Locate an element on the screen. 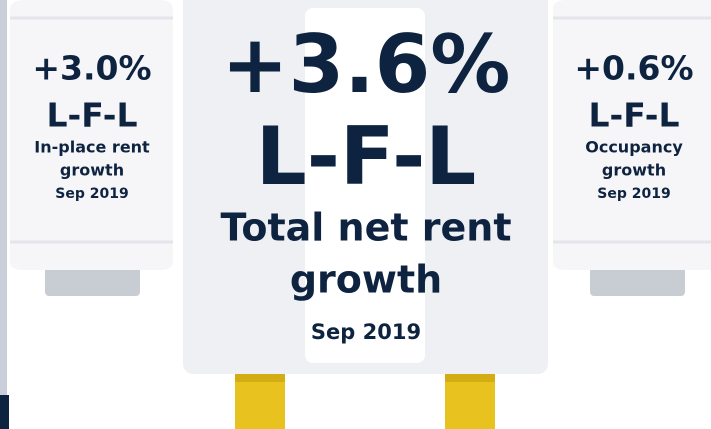 Image resolution: width=711 pixels, height=429 pixels. edge-block is located at coordinates (4, 412).